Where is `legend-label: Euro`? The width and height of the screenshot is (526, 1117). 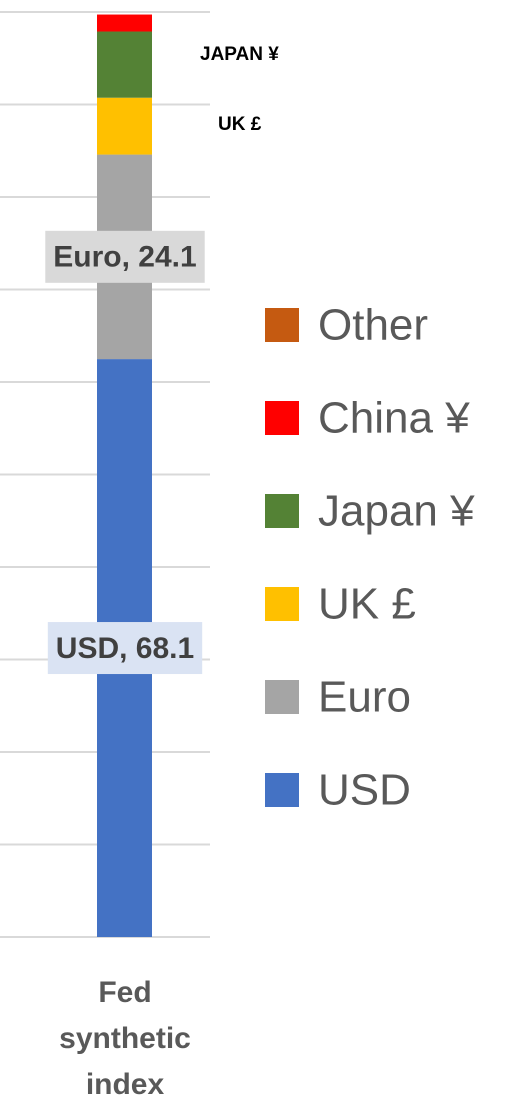
legend-label: Euro is located at coordinates (364, 697).